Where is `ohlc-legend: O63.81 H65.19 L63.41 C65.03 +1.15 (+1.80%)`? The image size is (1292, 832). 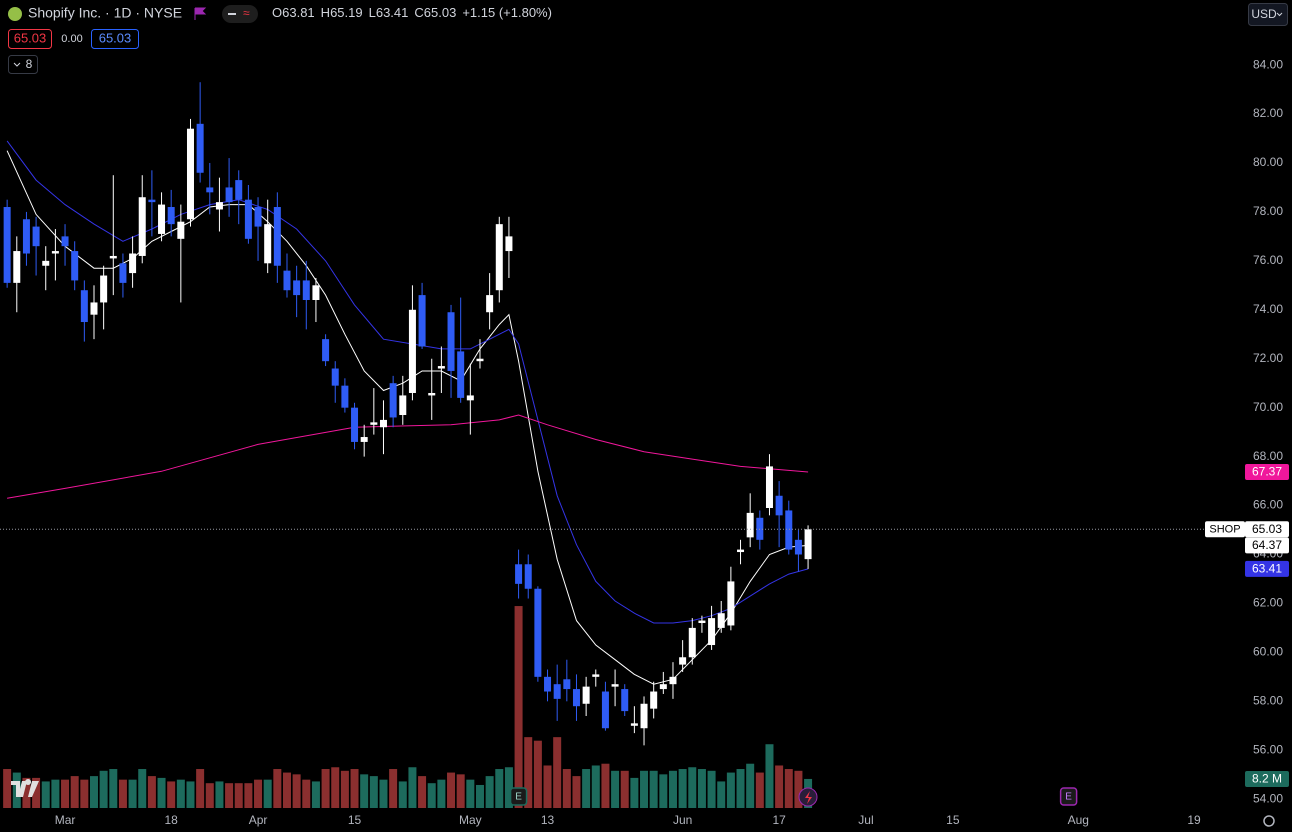
ohlc-legend: O63.81 H65.19 L63.41 C65.03 +1.15 (+1.80%) is located at coordinates (412, 12).